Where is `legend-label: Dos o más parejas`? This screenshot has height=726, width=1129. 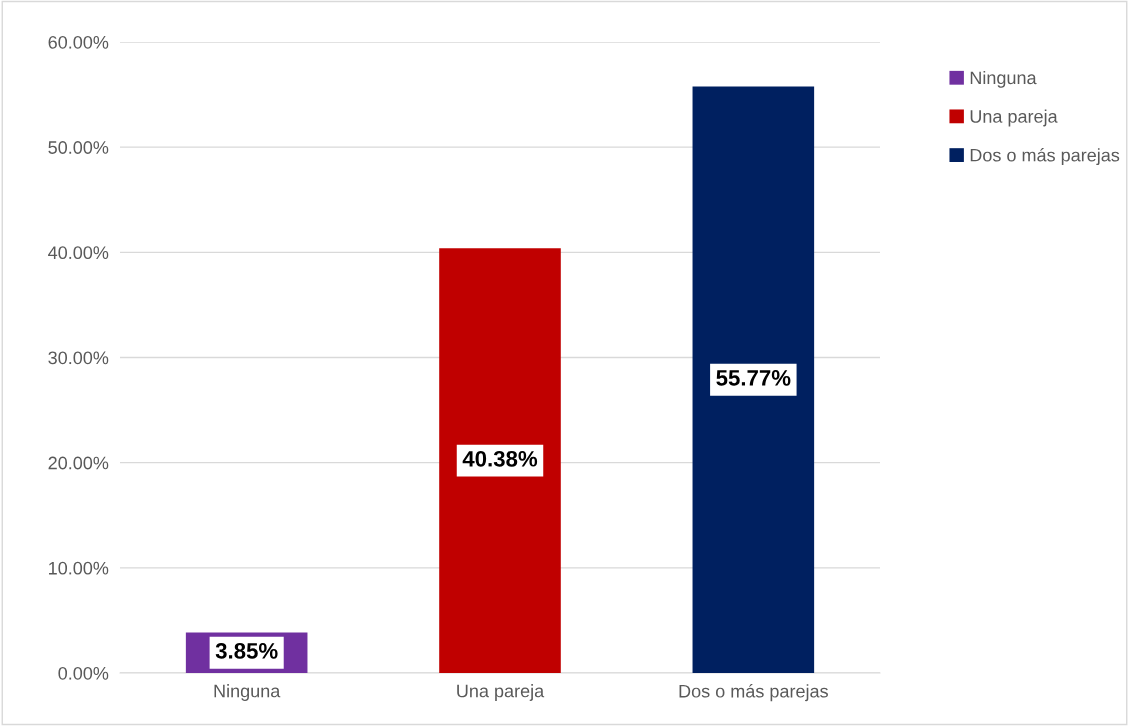
legend-label: Dos o más parejas is located at coordinates (1045, 157).